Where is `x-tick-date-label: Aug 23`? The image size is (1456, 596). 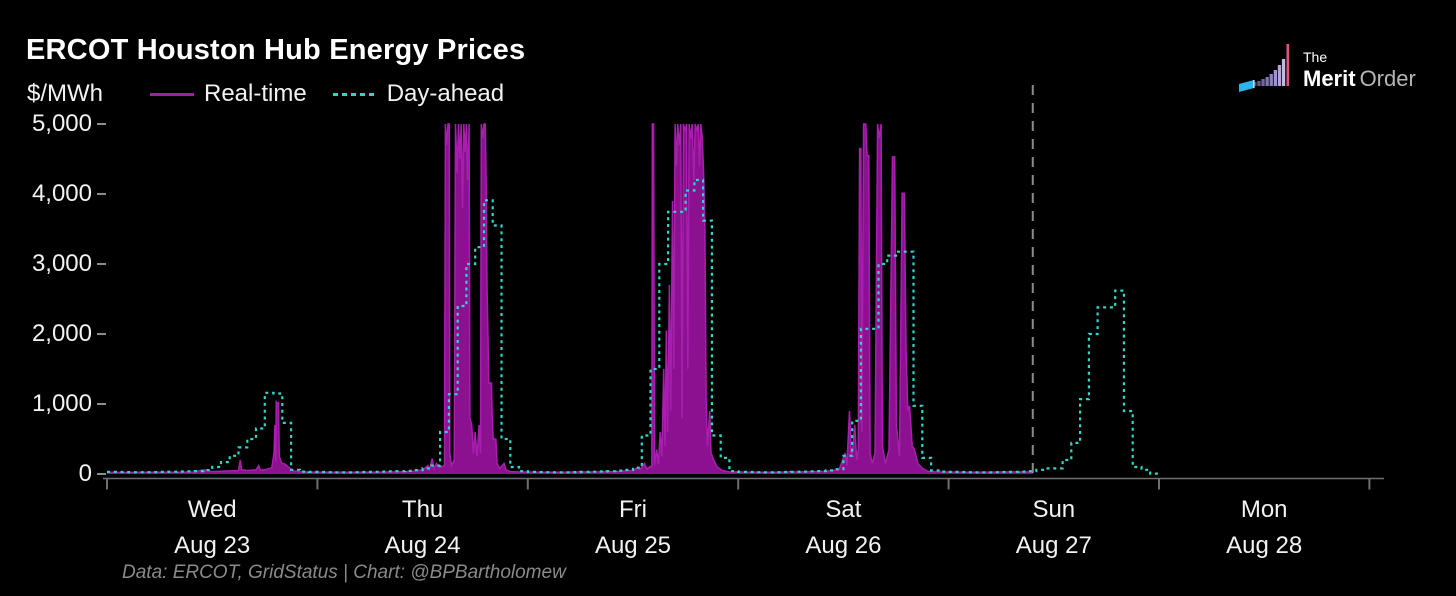 x-tick-date-label: Aug 23 is located at coordinates (212, 545).